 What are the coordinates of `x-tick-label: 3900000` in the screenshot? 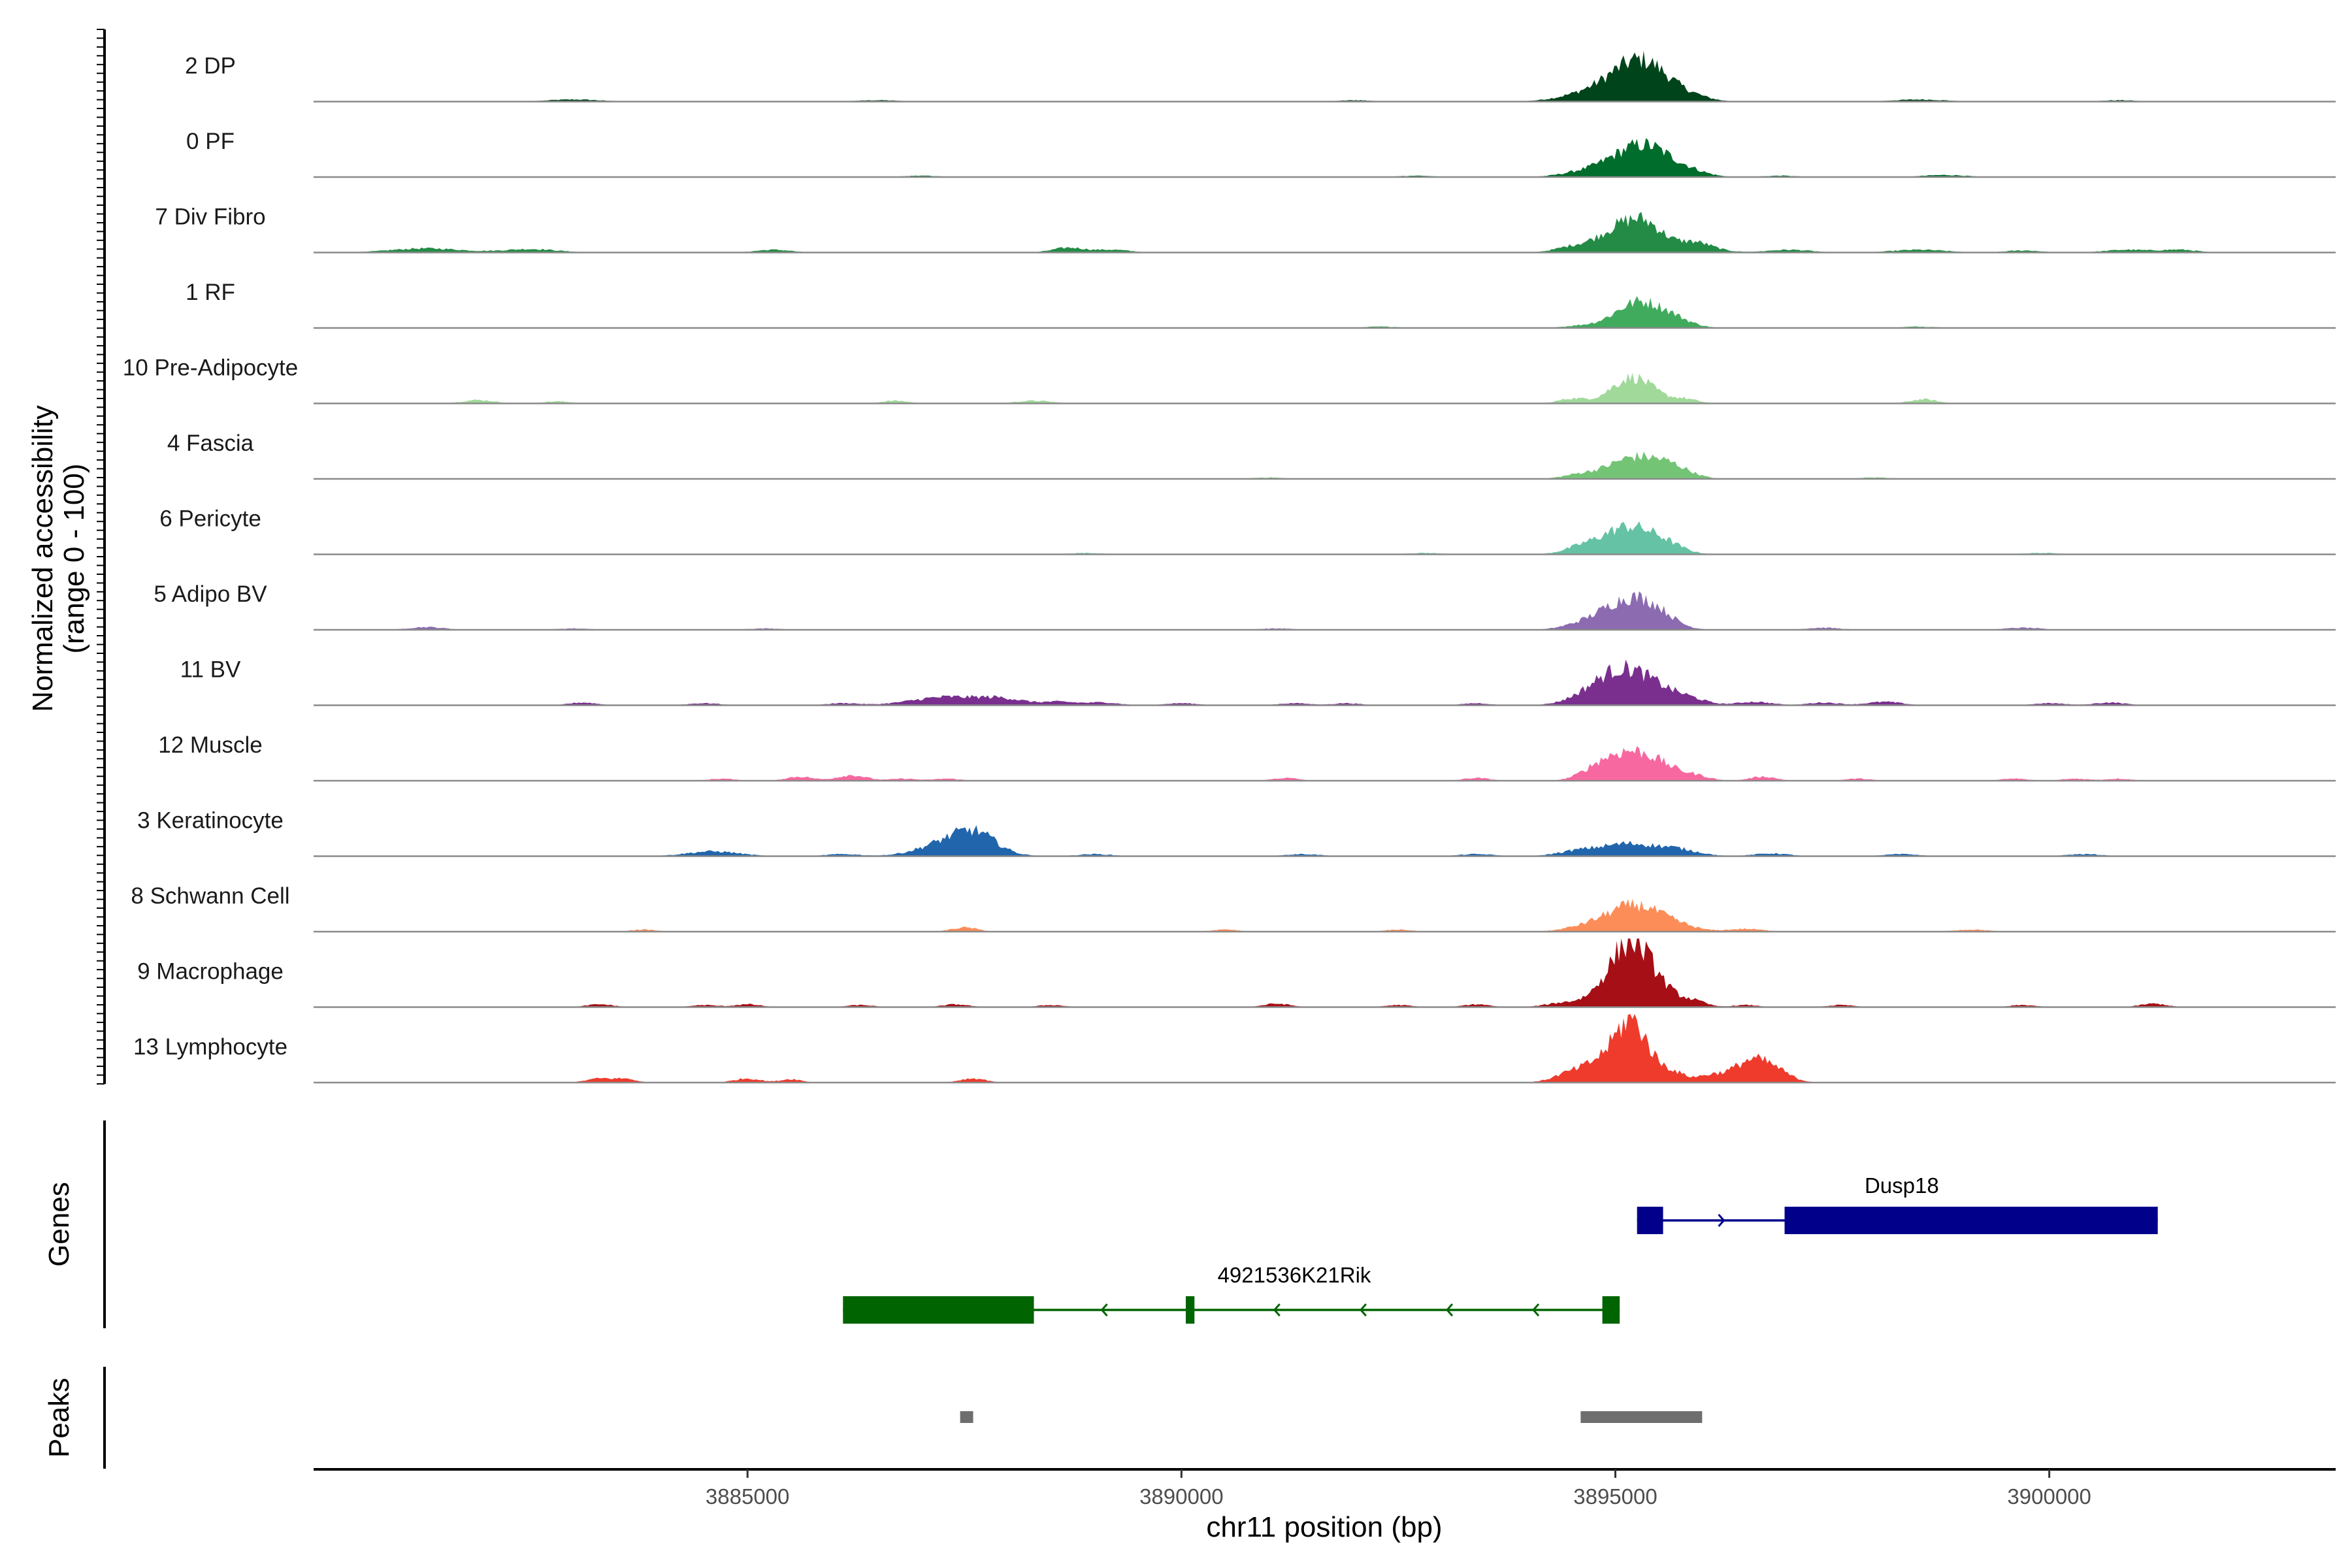 It's located at (2049, 1496).